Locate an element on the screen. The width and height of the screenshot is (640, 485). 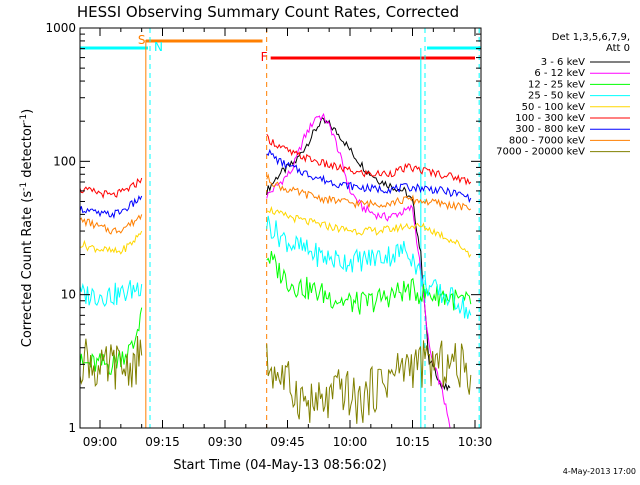
legend-label: 25 - 50 keV is located at coordinates (556, 96).